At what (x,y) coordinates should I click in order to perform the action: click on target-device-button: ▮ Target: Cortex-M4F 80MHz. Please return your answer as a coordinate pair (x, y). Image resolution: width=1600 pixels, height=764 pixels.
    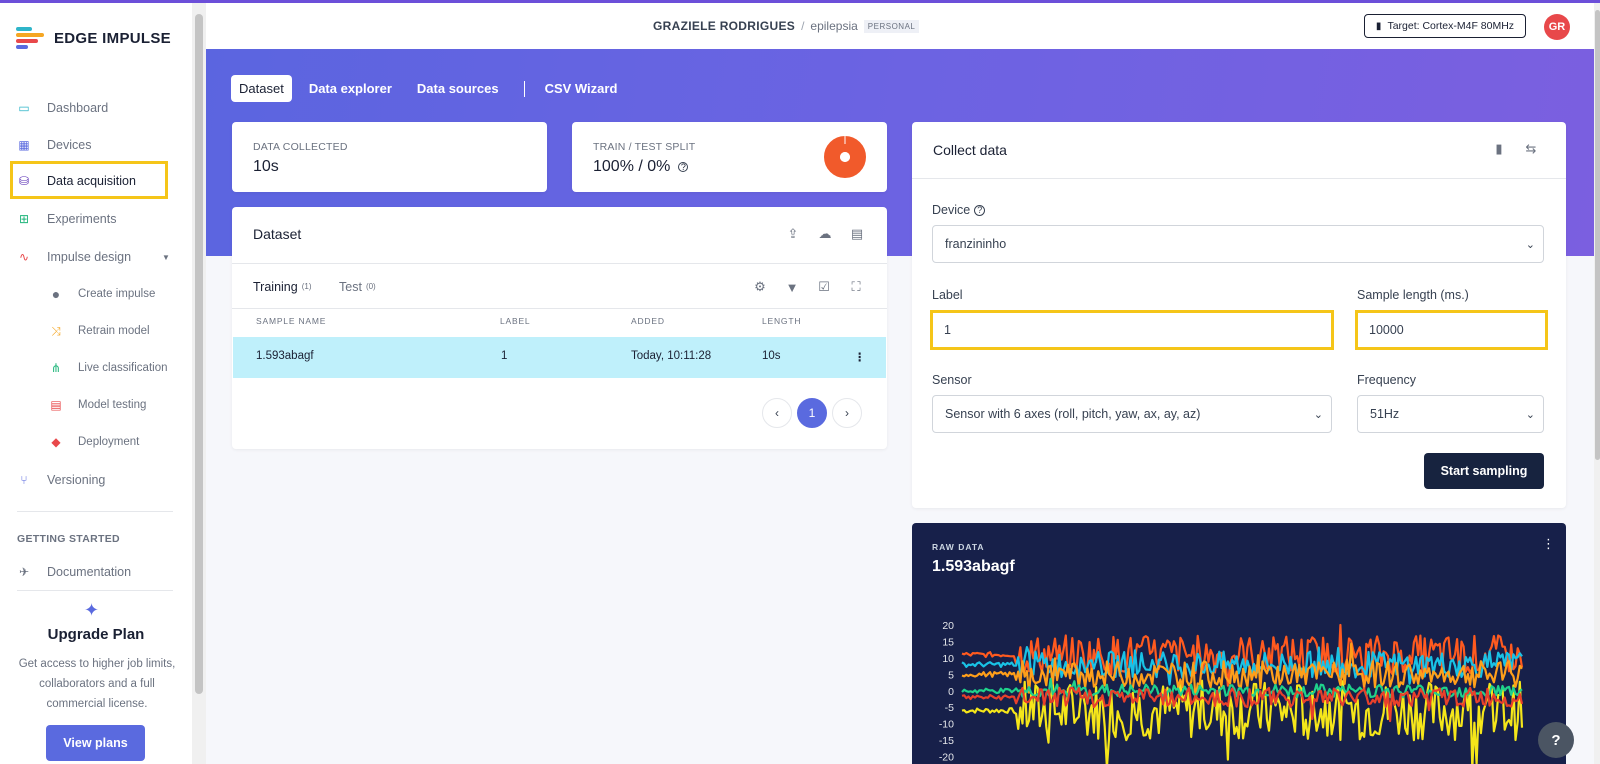
    Looking at the image, I should click on (1445, 26).